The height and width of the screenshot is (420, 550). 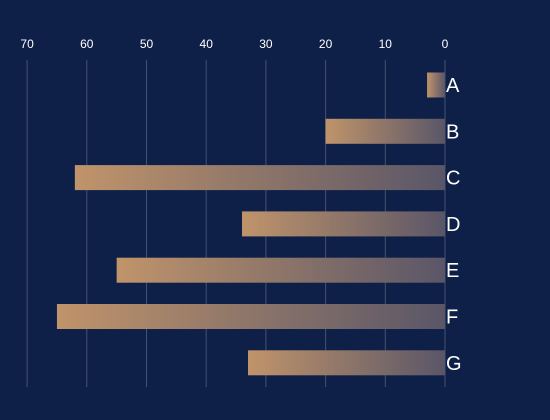 I want to click on x-axis-ticks: 70 60 50 40 30 20 10 0, so click(x=234, y=44).